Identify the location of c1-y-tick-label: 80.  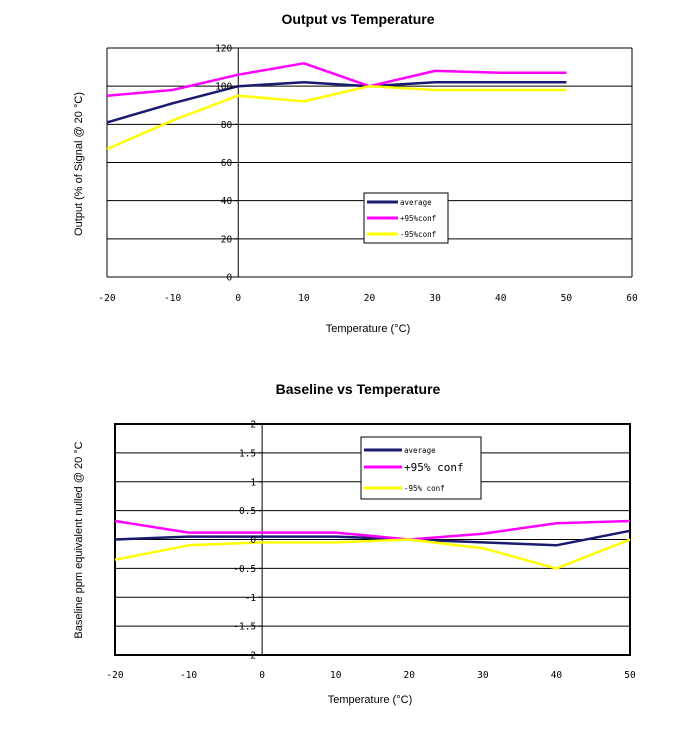
(227, 125).